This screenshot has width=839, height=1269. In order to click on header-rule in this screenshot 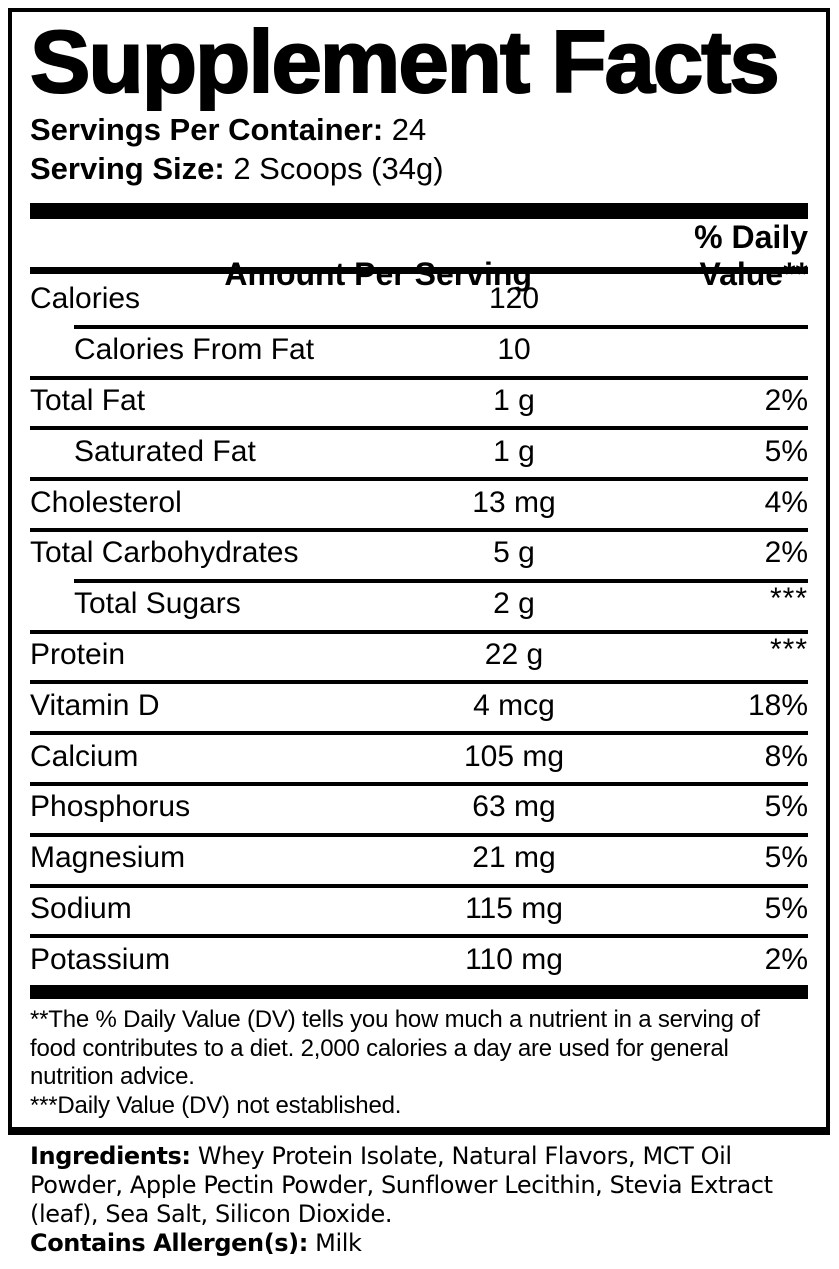, I will do `click(419, 270)`.